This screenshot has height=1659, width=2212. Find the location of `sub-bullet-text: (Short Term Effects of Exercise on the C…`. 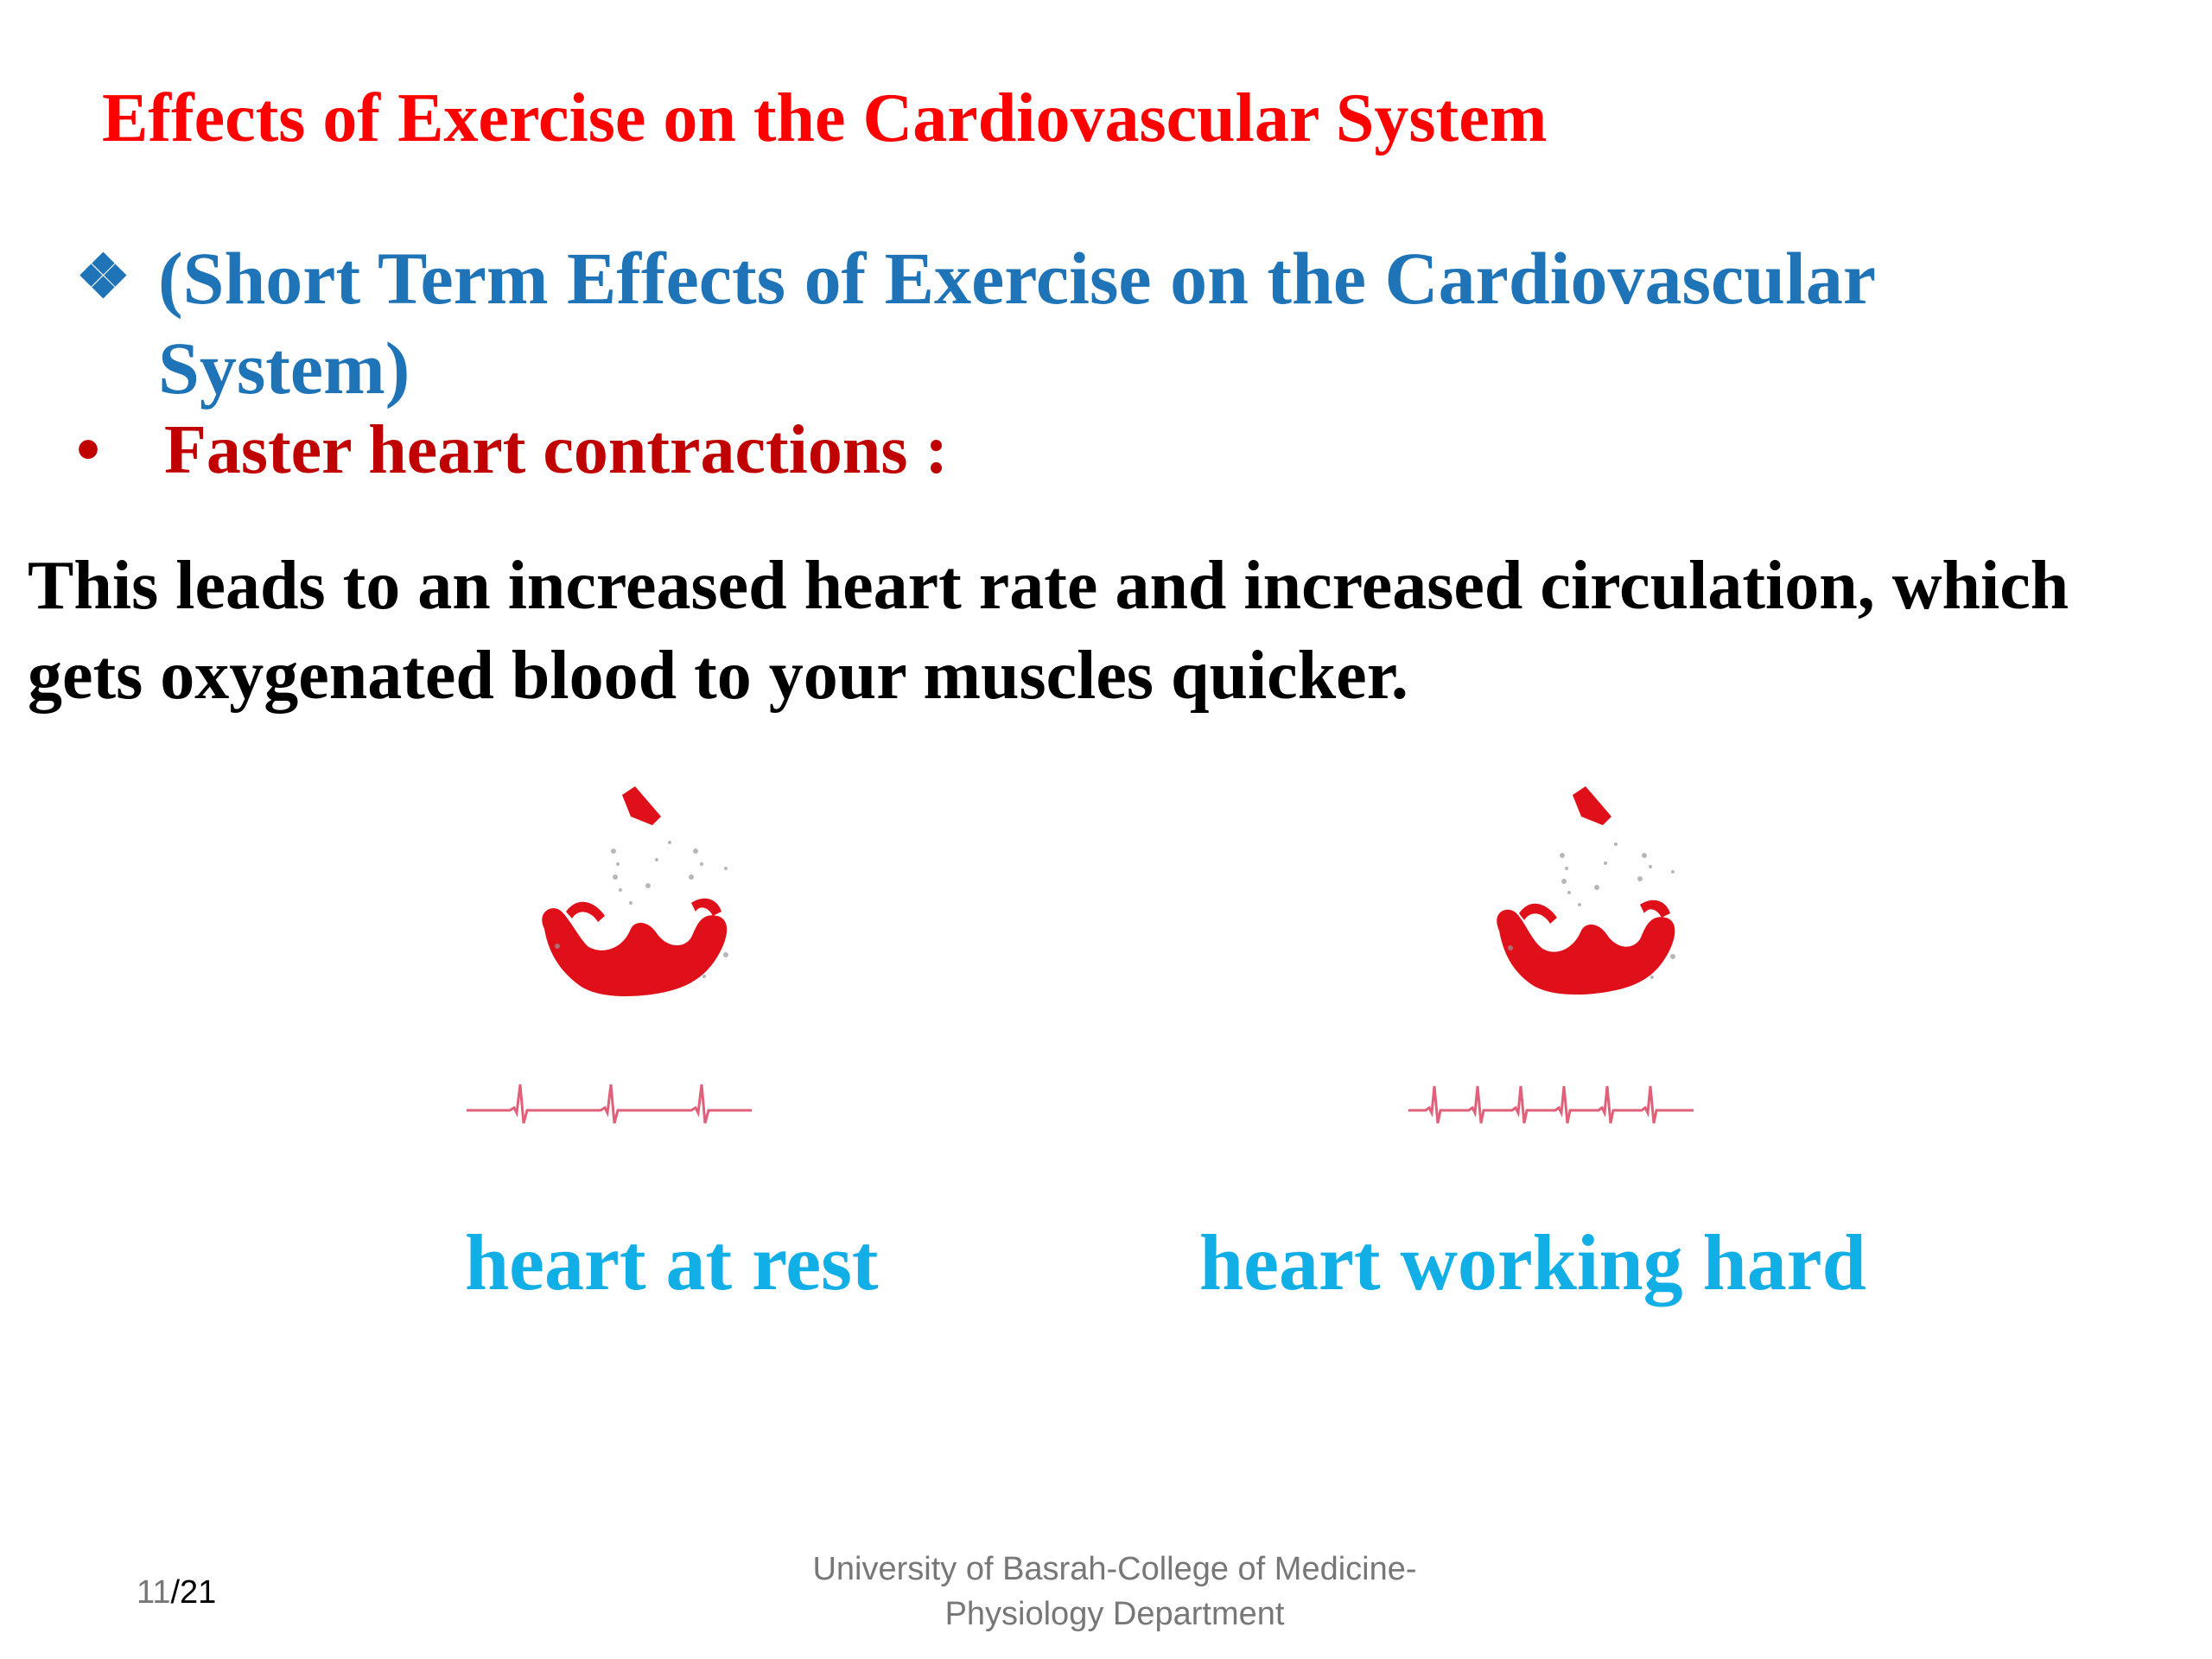

sub-bullet-text: (Short Term Effects of Exercise on the C… is located at coordinates (1017, 323).